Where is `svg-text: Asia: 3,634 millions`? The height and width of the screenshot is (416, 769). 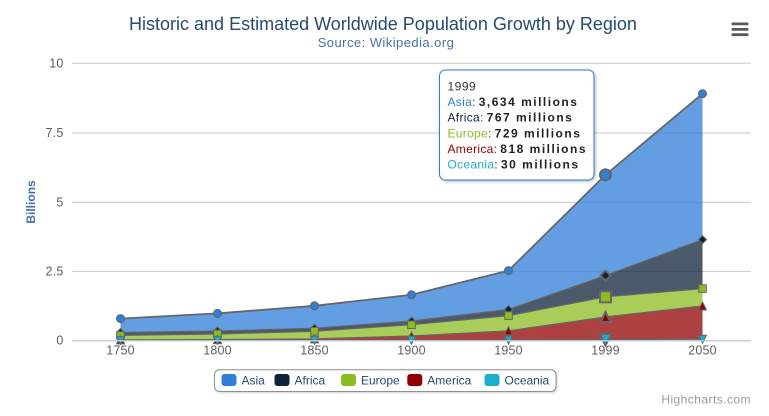 svg-text: Asia: 3,634 millions is located at coordinates (513, 102).